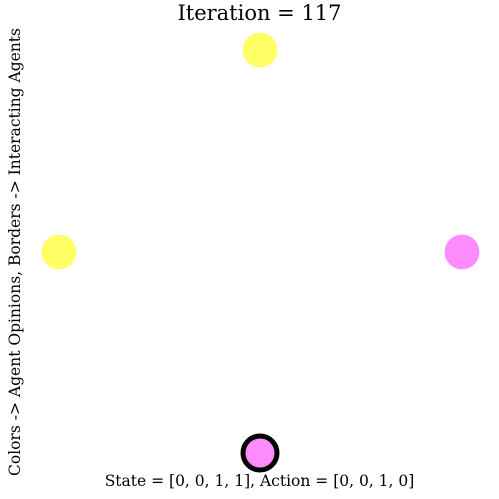 The image size is (499, 499). What do you see at coordinates (259, 13) in the screenshot?
I see `plot-title: Iteration = 117` at bounding box center [259, 13].